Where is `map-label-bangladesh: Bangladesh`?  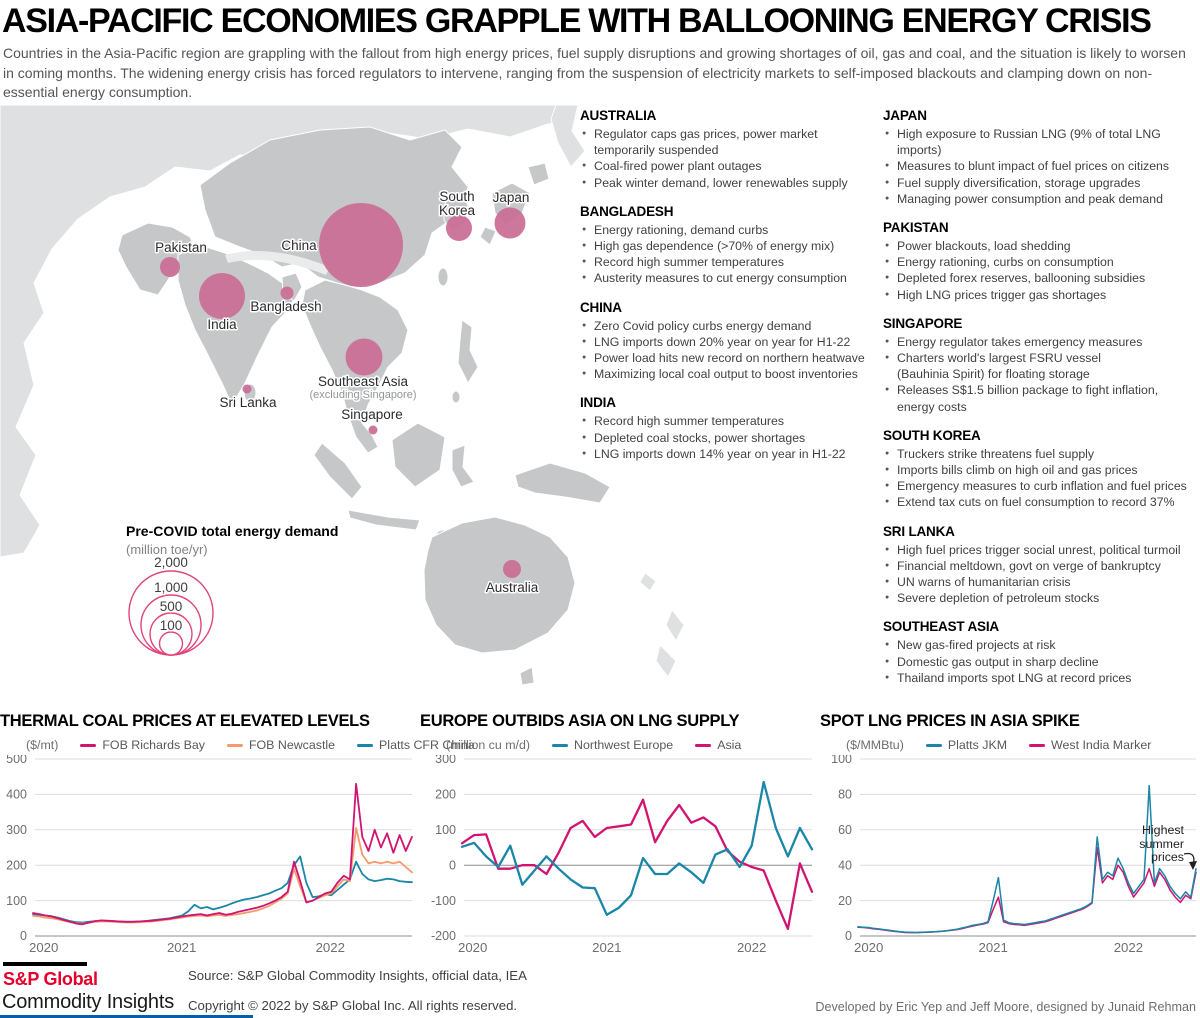 map-label-bangladesh: Bangladesh is located at coordinates (285, 306).